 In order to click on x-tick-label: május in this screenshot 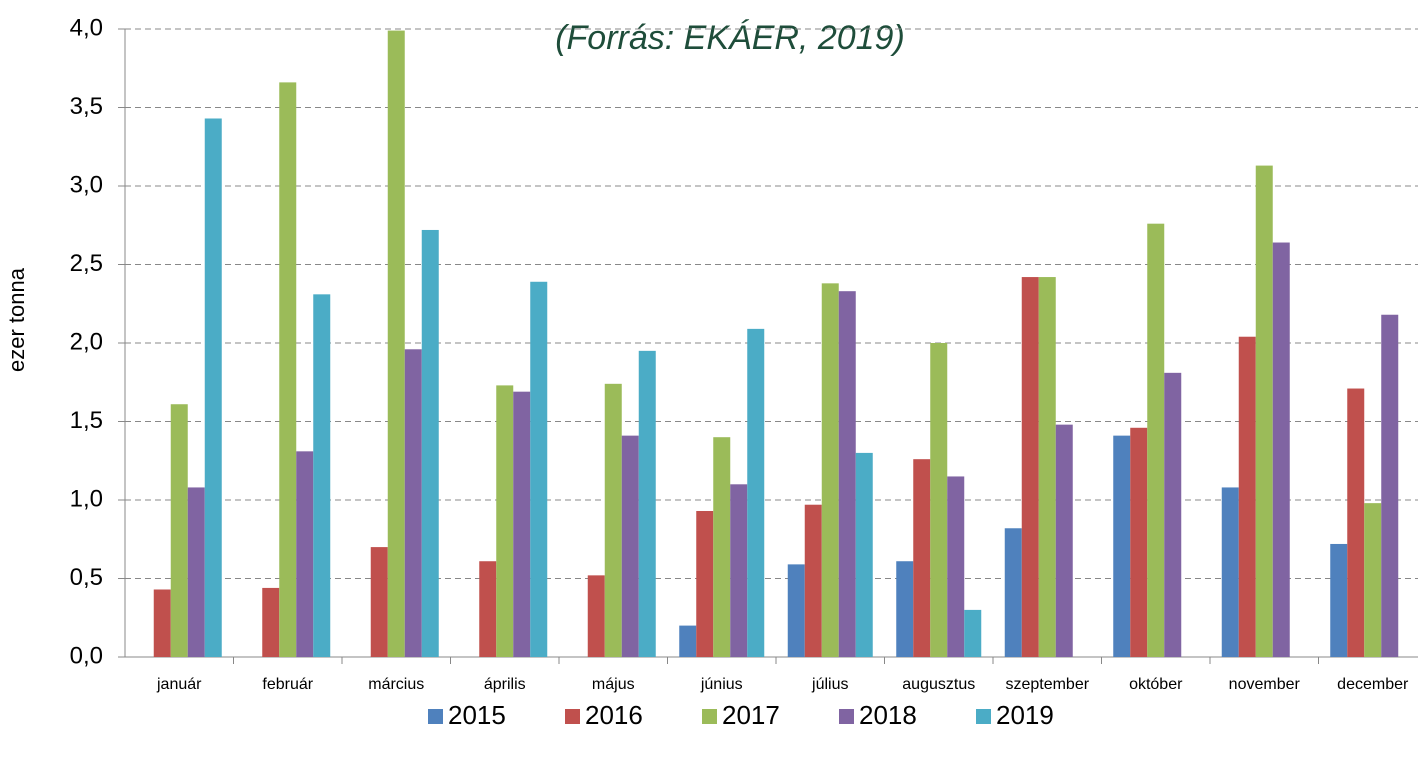, I will do `click(613, 684)`.